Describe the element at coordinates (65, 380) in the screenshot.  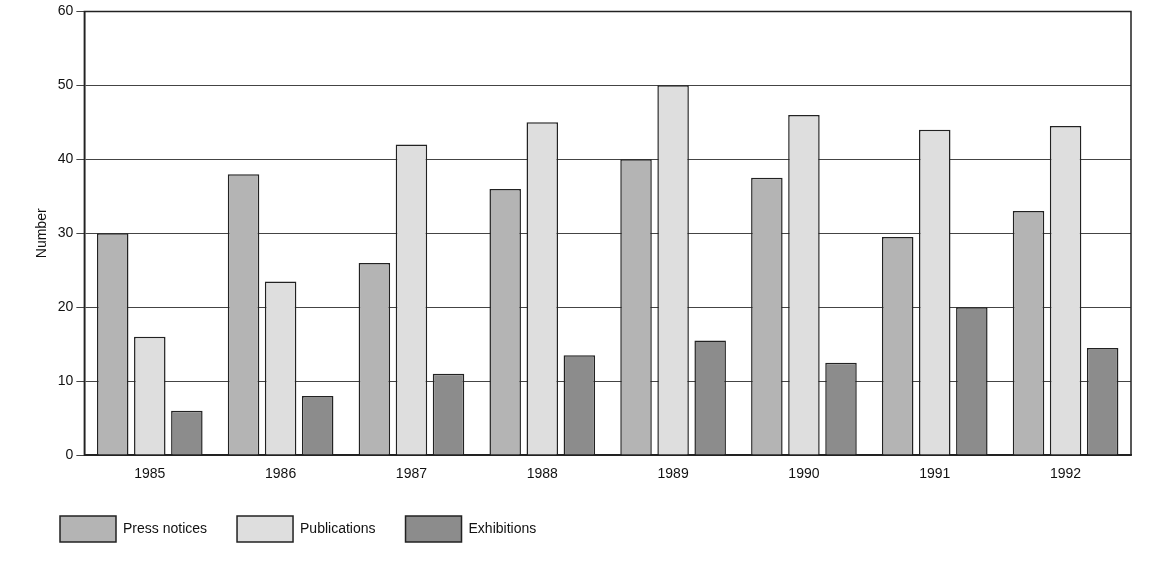
I see `y-tick-label: 10` at that location.